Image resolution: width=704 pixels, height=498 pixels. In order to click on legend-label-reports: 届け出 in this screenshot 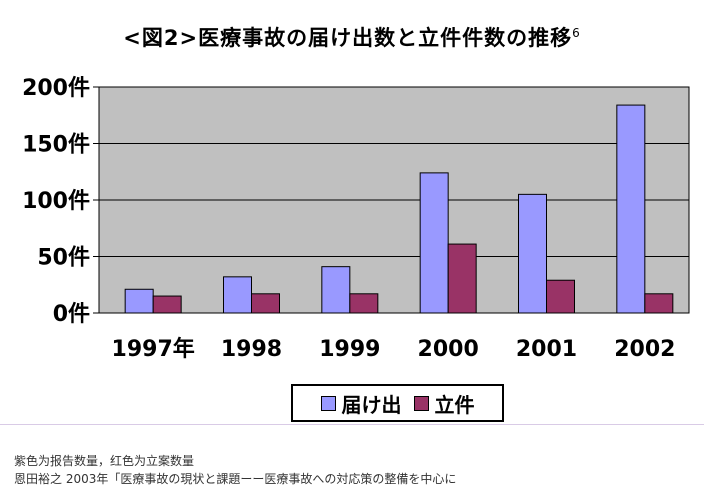, I will do `click(371, 404)`.